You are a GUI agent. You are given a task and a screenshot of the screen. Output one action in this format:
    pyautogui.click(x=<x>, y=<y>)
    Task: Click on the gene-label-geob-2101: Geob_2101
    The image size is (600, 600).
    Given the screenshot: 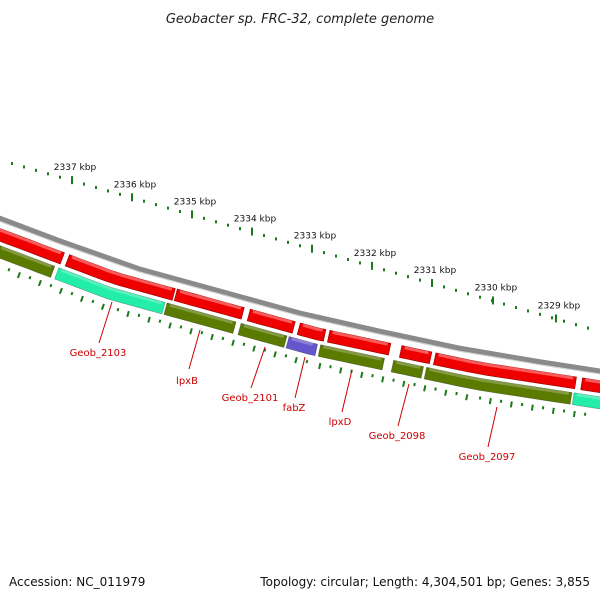 What is the action you would take?
    pyautogui.click(x=250, y=398)
    